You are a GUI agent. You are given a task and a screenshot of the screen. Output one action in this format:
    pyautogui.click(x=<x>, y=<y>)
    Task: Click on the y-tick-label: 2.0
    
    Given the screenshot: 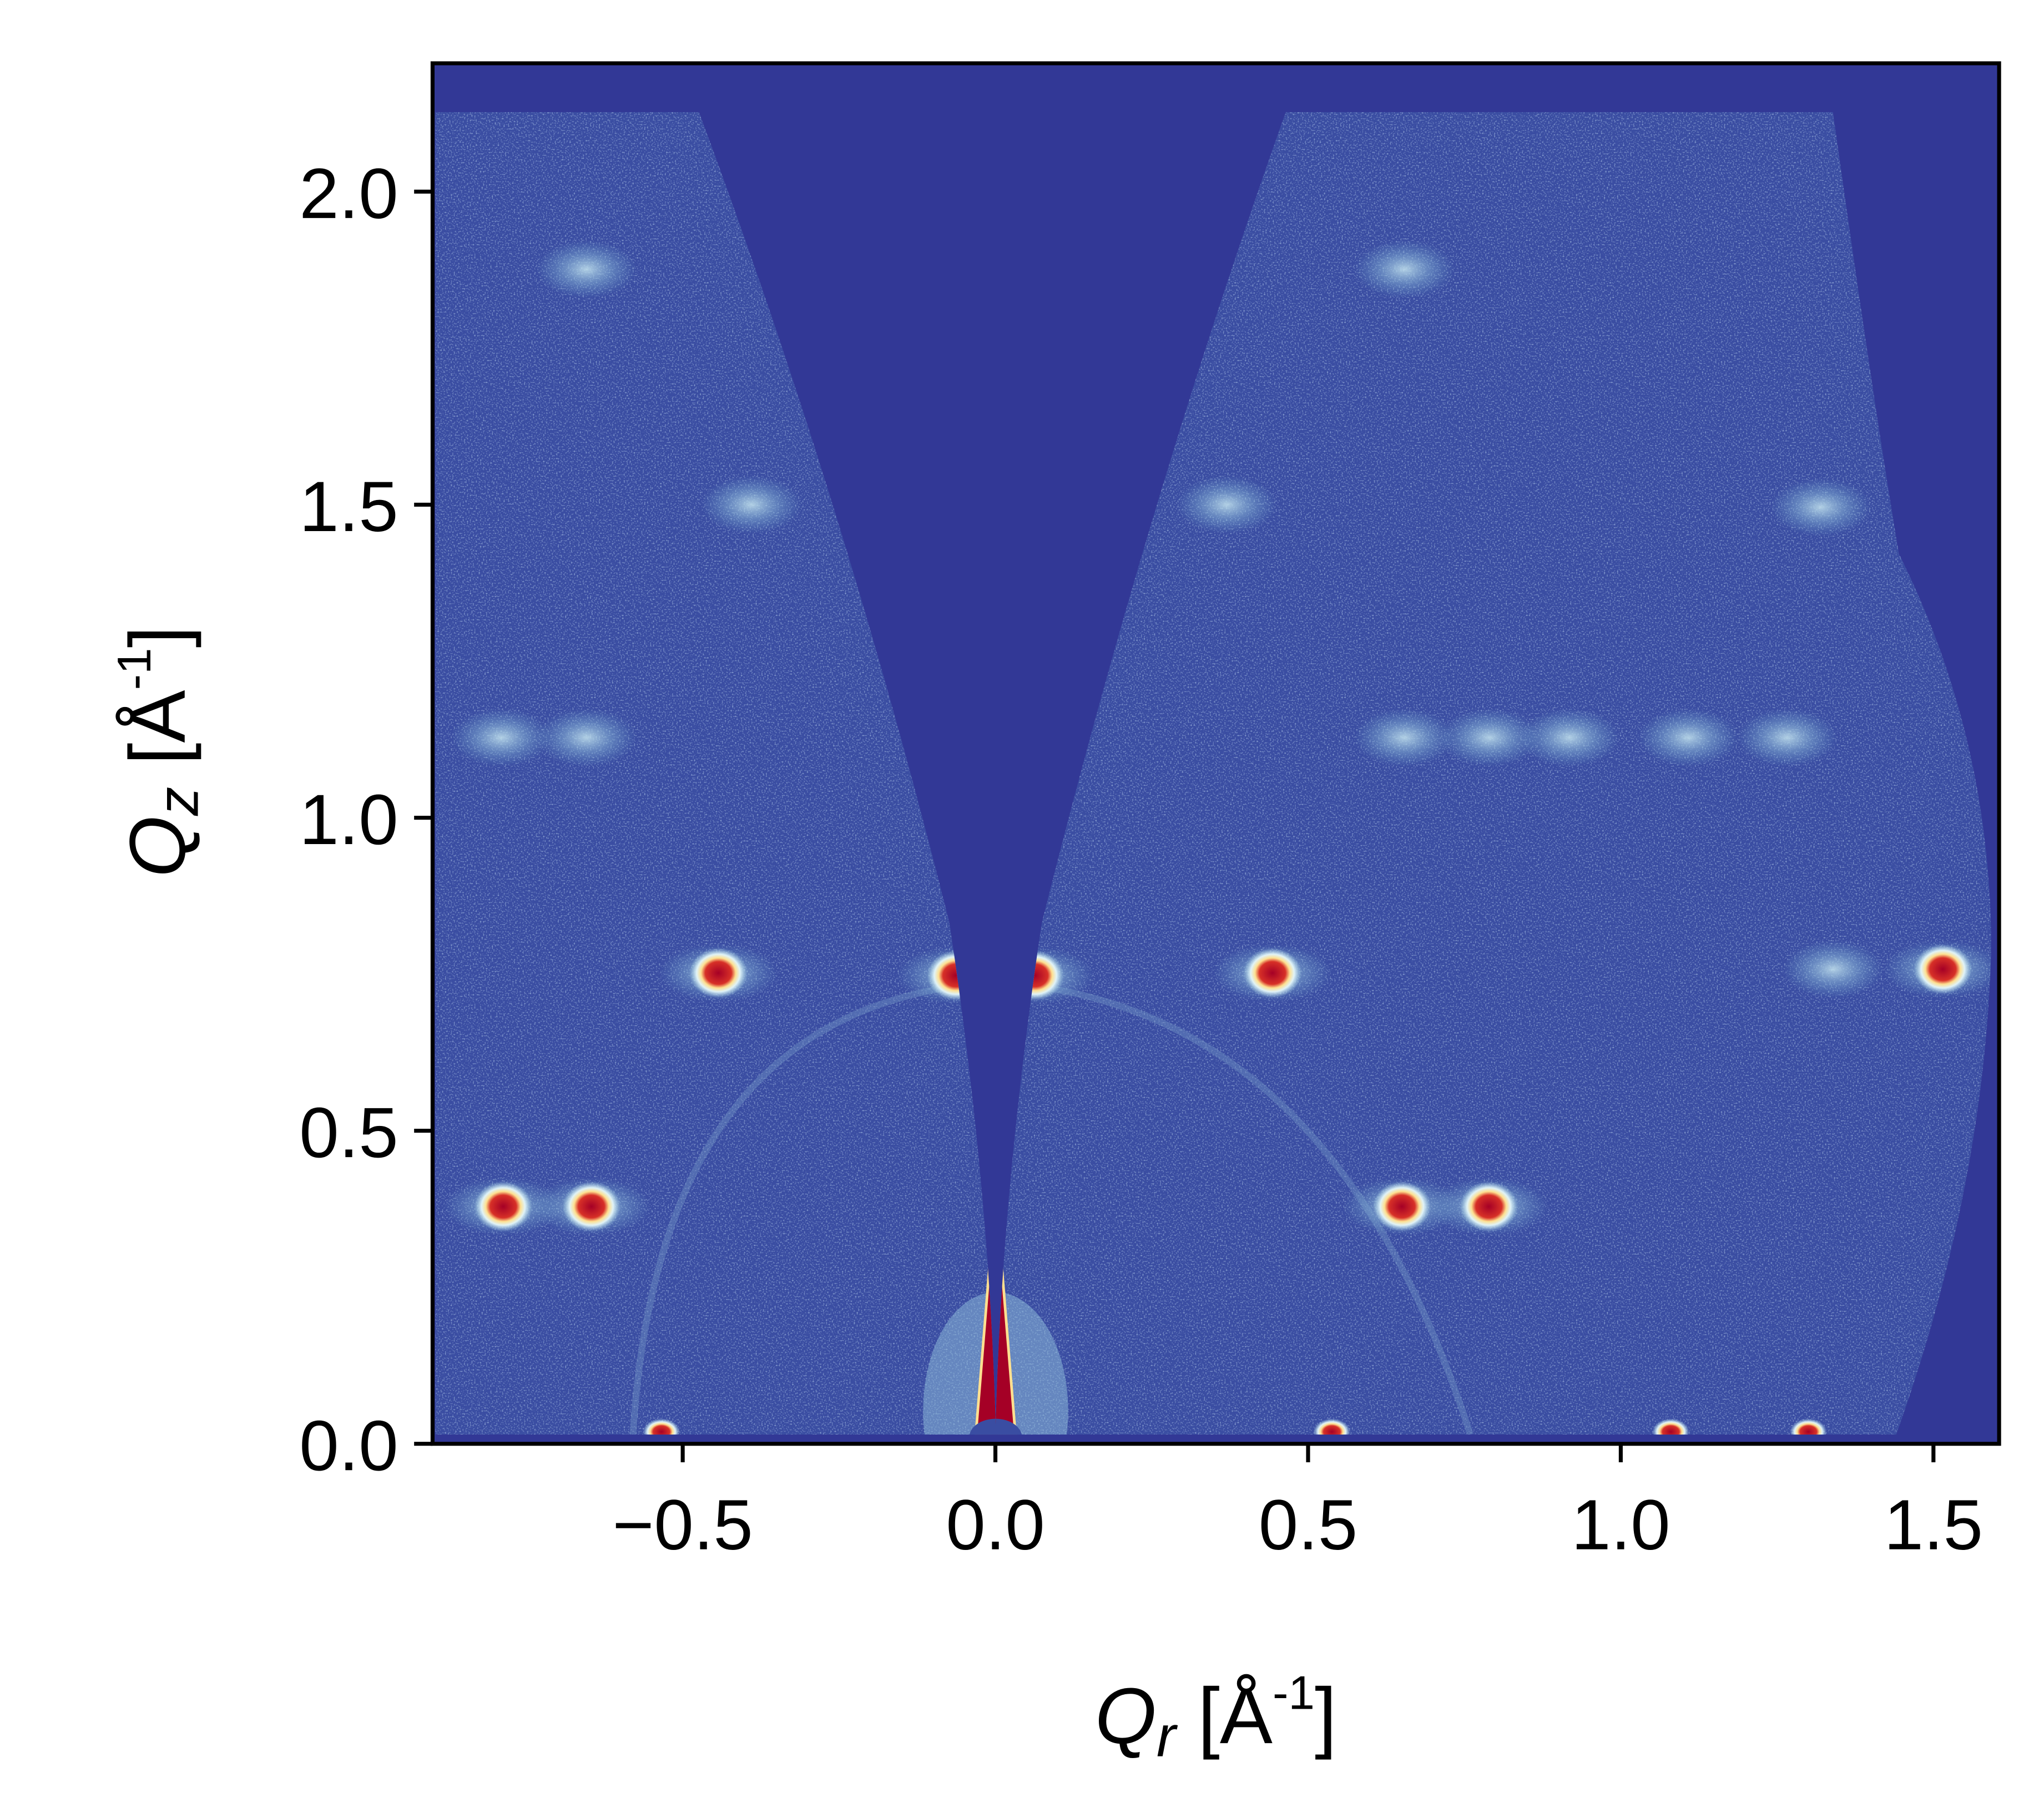 What is the action you would take?
    pyautogui.click(x=349, y=194)
    